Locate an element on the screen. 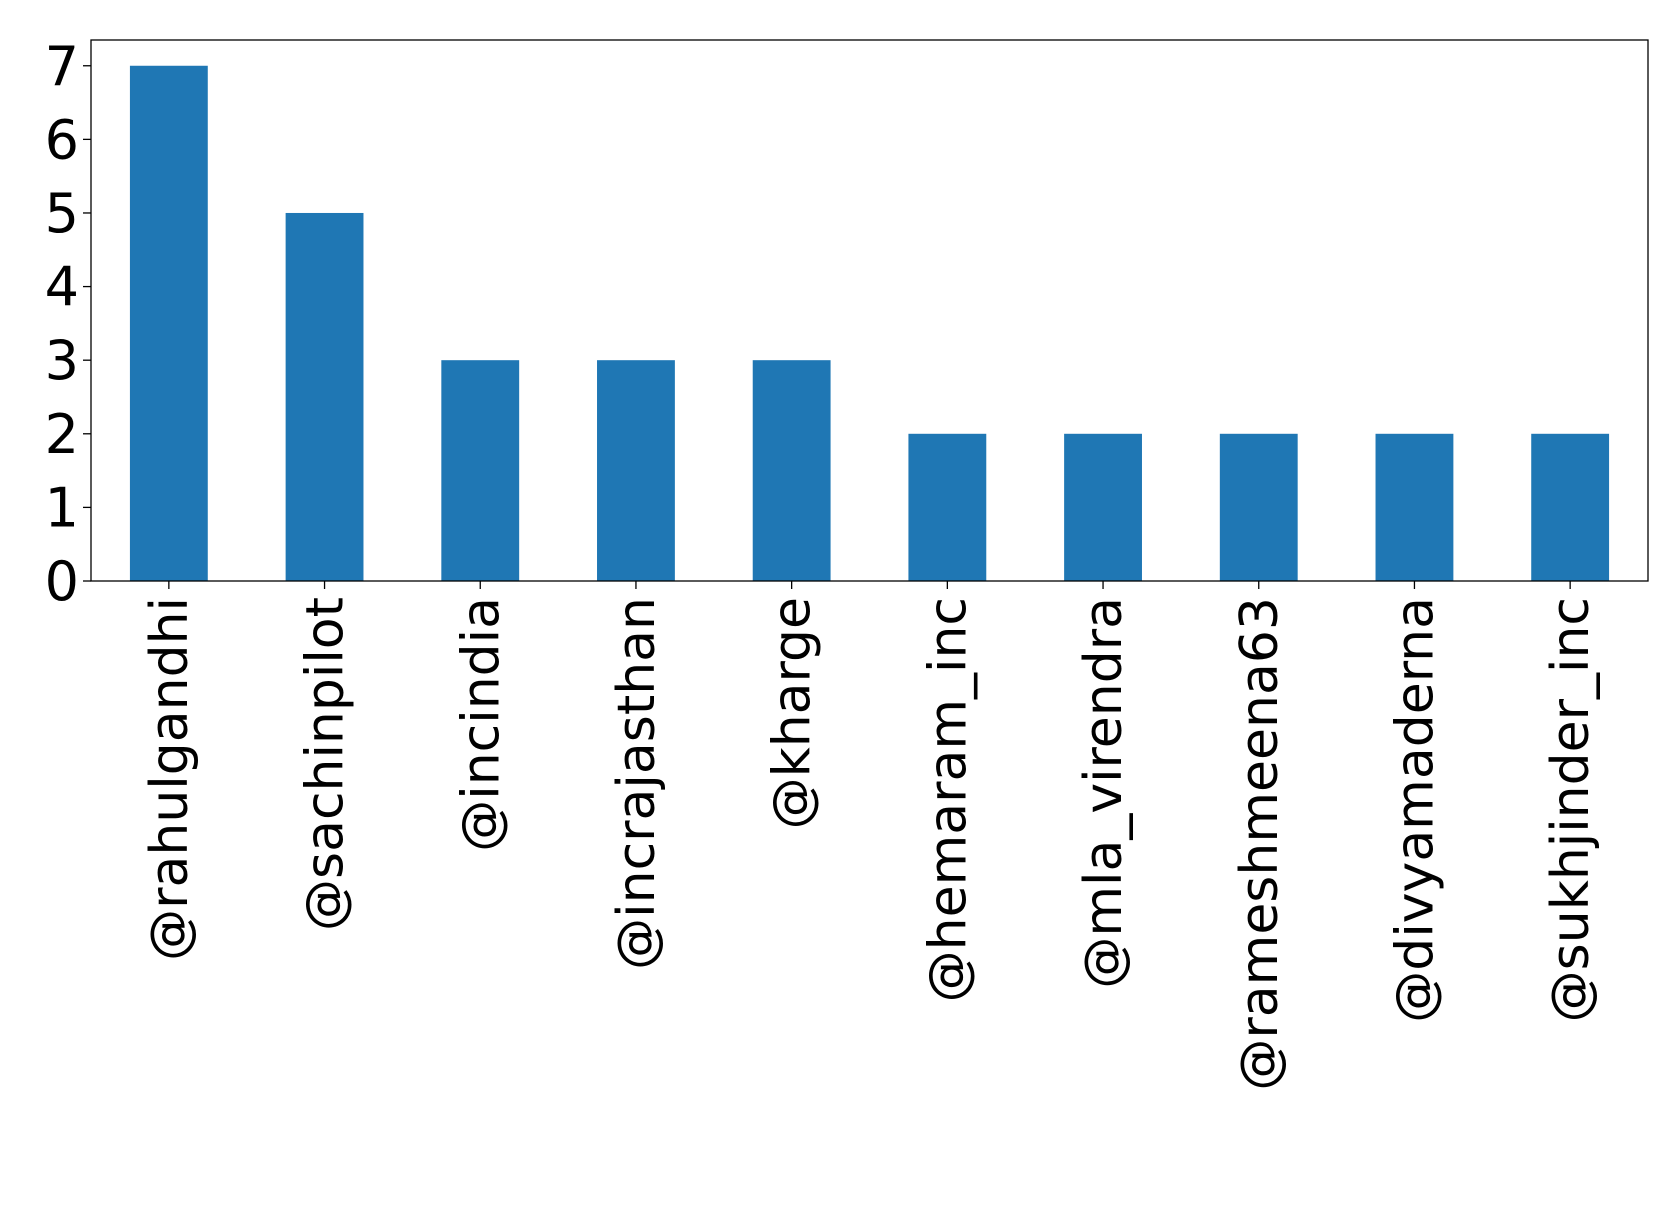 This screenshot has height=1221, width=1679. y-tick-label: 5 is located at coordinates (62, 213).